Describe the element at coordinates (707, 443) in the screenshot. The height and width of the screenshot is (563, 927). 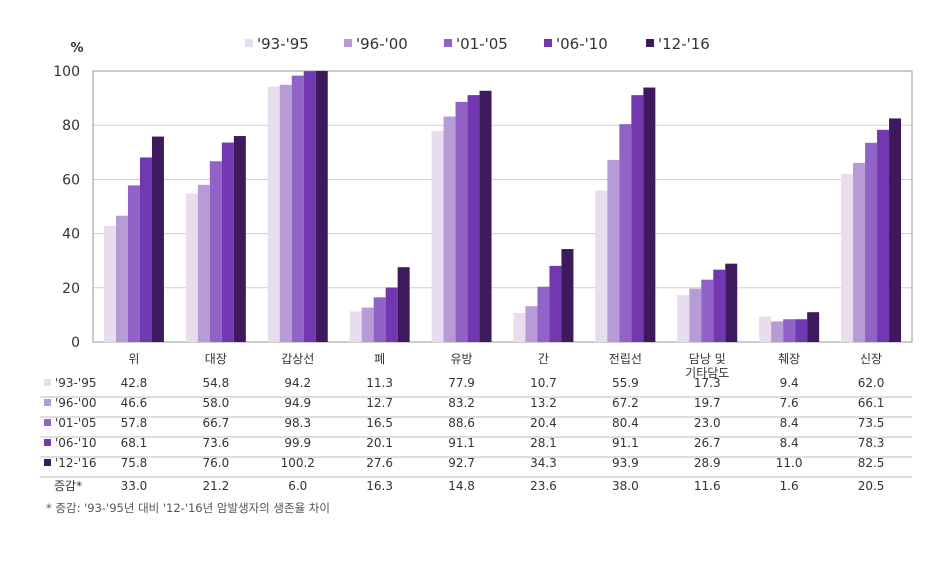
I see `table-cell: 26.7` at that location.